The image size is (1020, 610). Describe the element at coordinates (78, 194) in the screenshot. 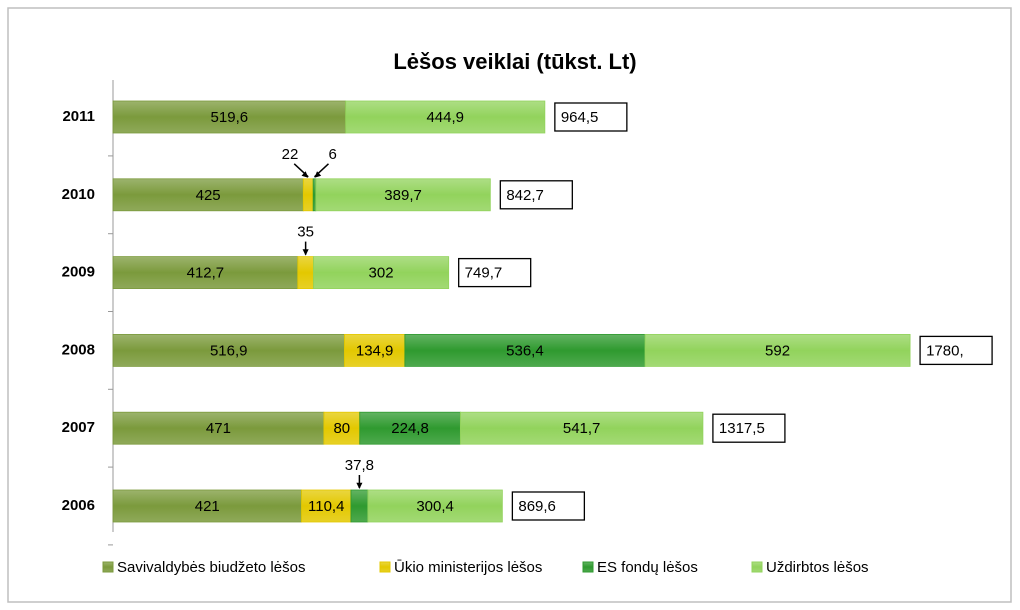

I see `y-tick-label: 2010` at that location.